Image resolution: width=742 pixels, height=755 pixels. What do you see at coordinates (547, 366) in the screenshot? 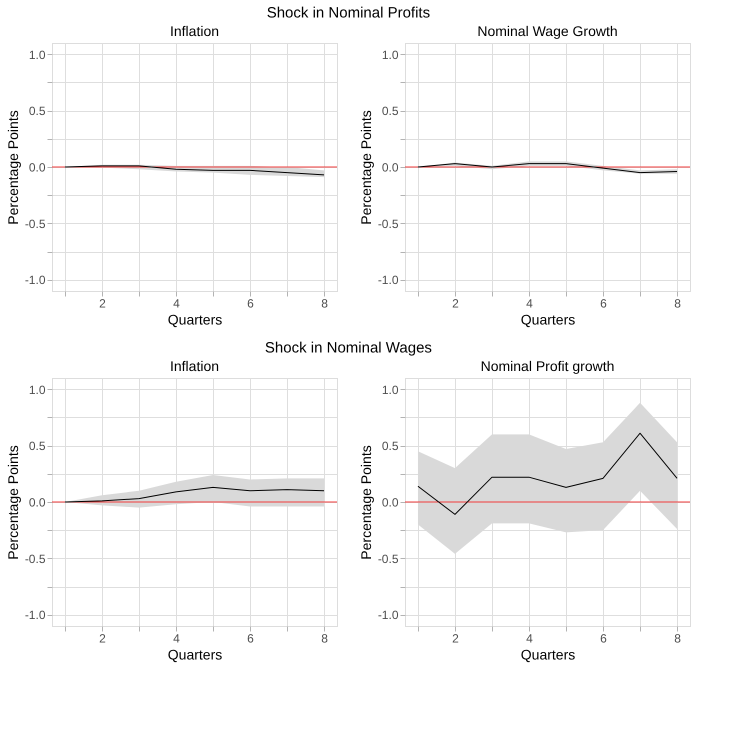
I see `chart-title: Nominal Profit growth` at bounding box center [547, 366].